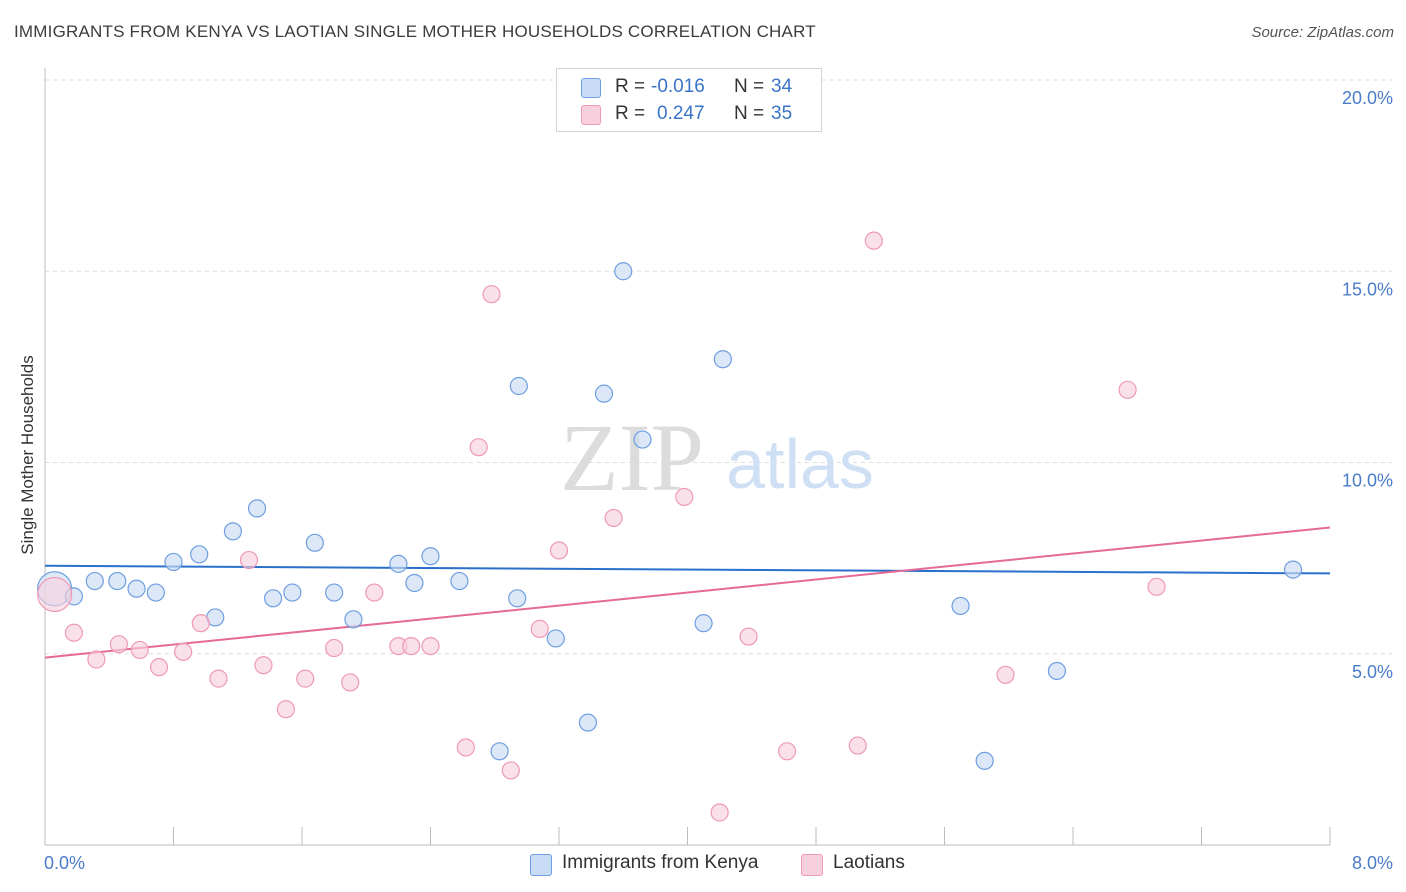 The width and height of the screenshot is (1406, 892). Describe the element at coordinates (591, 88) in the screenshot. I see `legend-swatch-kenya` at that location.